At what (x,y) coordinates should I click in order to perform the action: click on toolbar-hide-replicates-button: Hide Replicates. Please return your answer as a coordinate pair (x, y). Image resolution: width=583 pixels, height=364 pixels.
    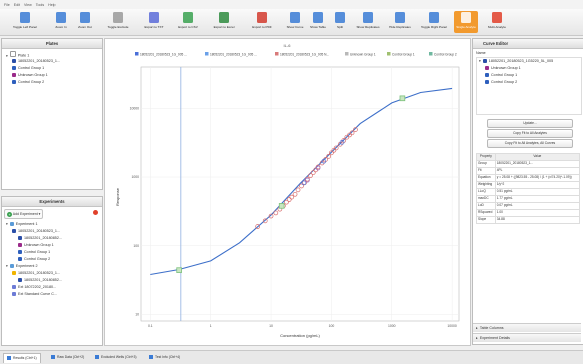
    Looking at the image, I should click on (400, 22).